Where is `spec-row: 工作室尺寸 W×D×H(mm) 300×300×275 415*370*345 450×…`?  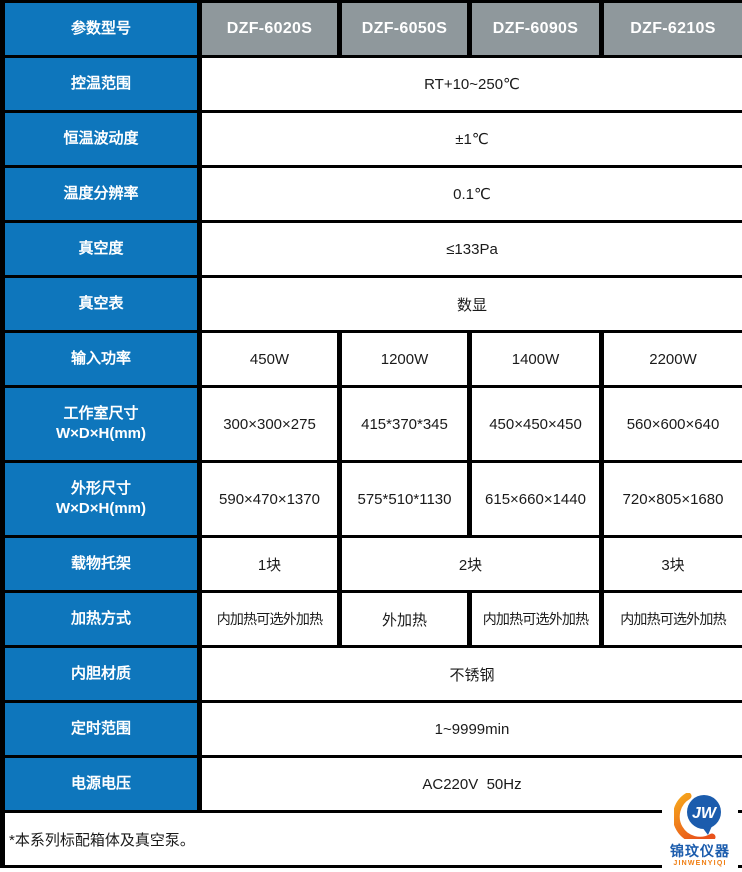 spec-row: 工作室尺寸 W×D×H(mm) 300×300×275 415*370*345 450×… is located at coordinates (371, 424).